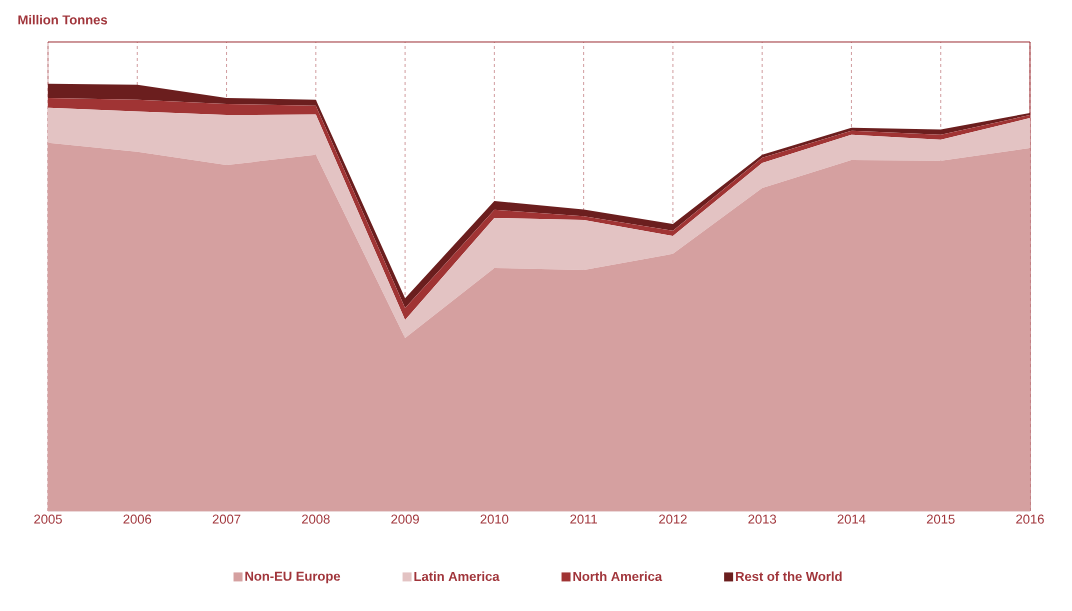  What do you see at coordinates (457, 576) in the screenshot?
I see `legend-label: Latin America` at bounding box center [457, 576].